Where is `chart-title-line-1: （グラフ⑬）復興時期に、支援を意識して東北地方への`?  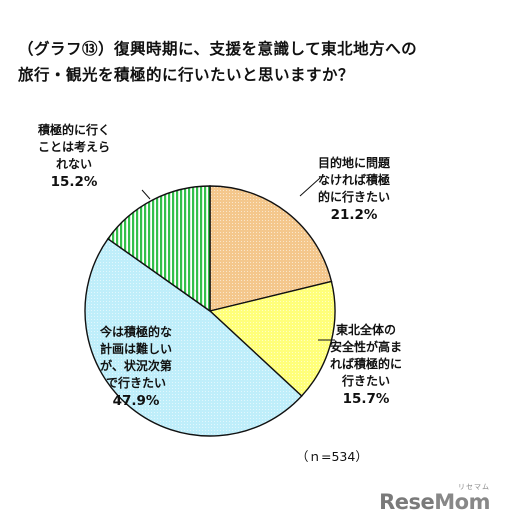 chart-title-line-1: （グラフ⑬）復興時期に、支援を意識して東北地方への is located at coordinates (218, 49).